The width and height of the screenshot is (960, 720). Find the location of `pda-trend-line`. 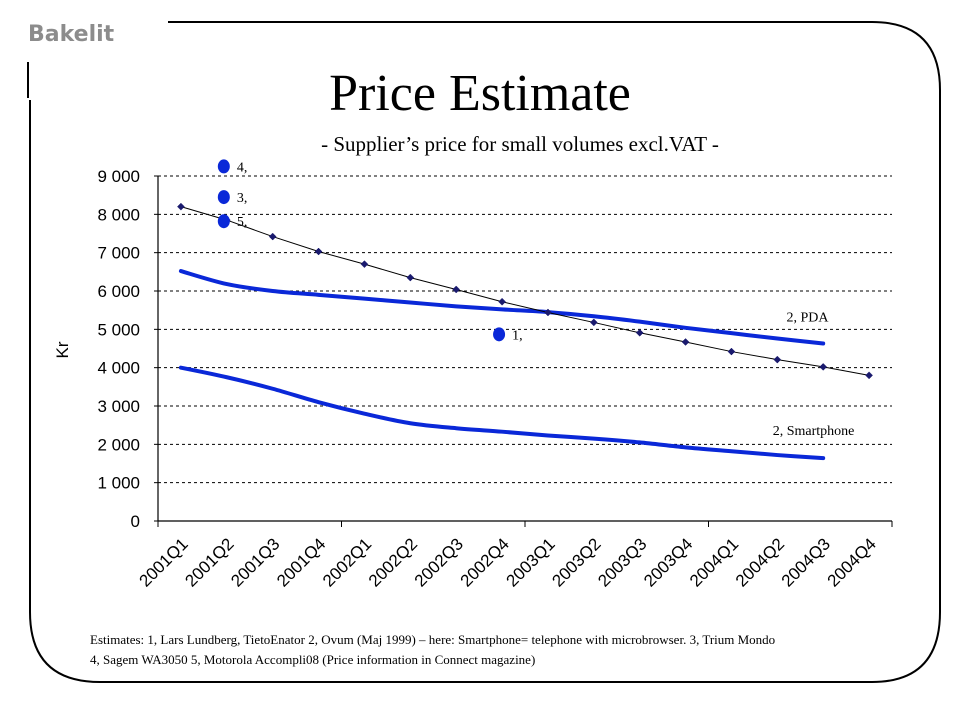

pda-trend-line is located at coordinates (502, 307).